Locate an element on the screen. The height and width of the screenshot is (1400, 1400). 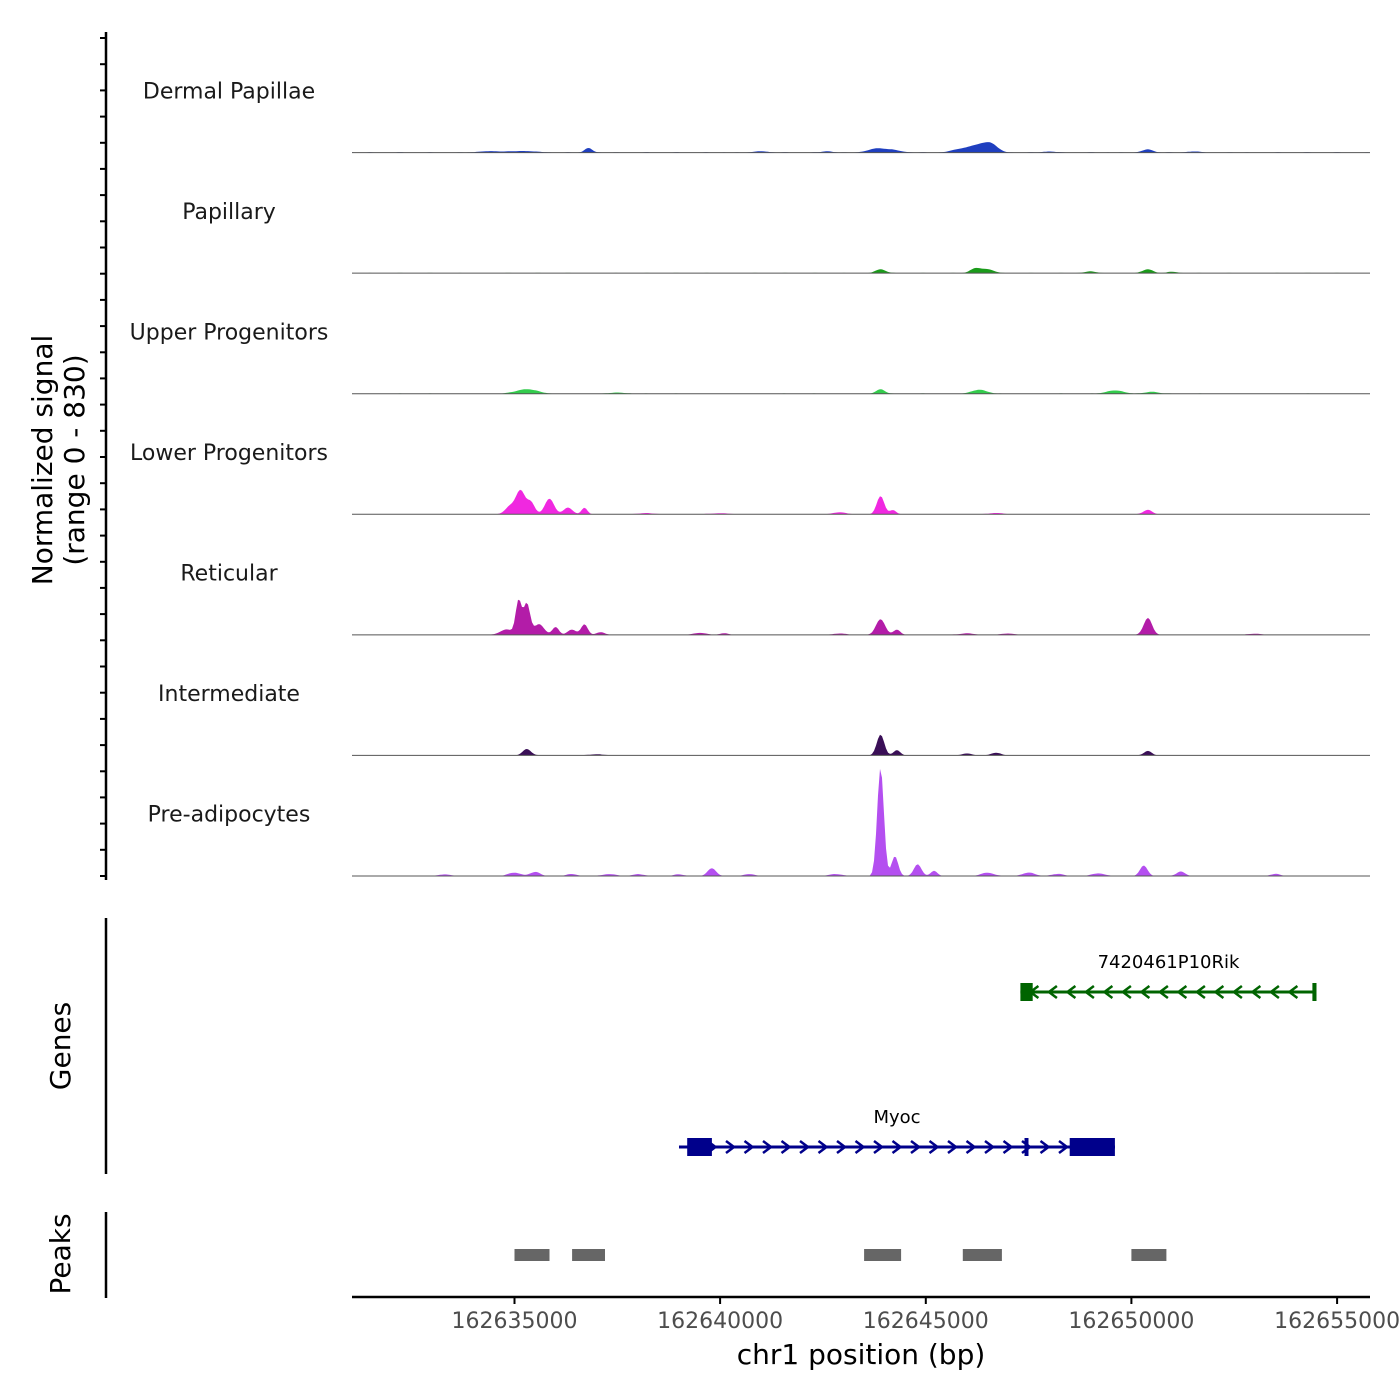
track-lower-progenitors: Lower Progenitors is located at coordinates (750, 478).